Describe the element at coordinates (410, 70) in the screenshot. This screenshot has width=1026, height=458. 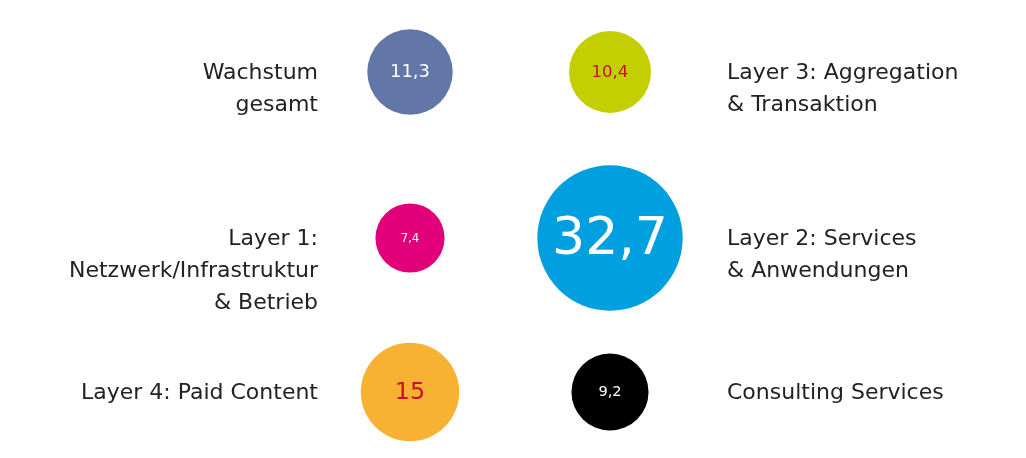
I see `data-label: 11,3` at that location.